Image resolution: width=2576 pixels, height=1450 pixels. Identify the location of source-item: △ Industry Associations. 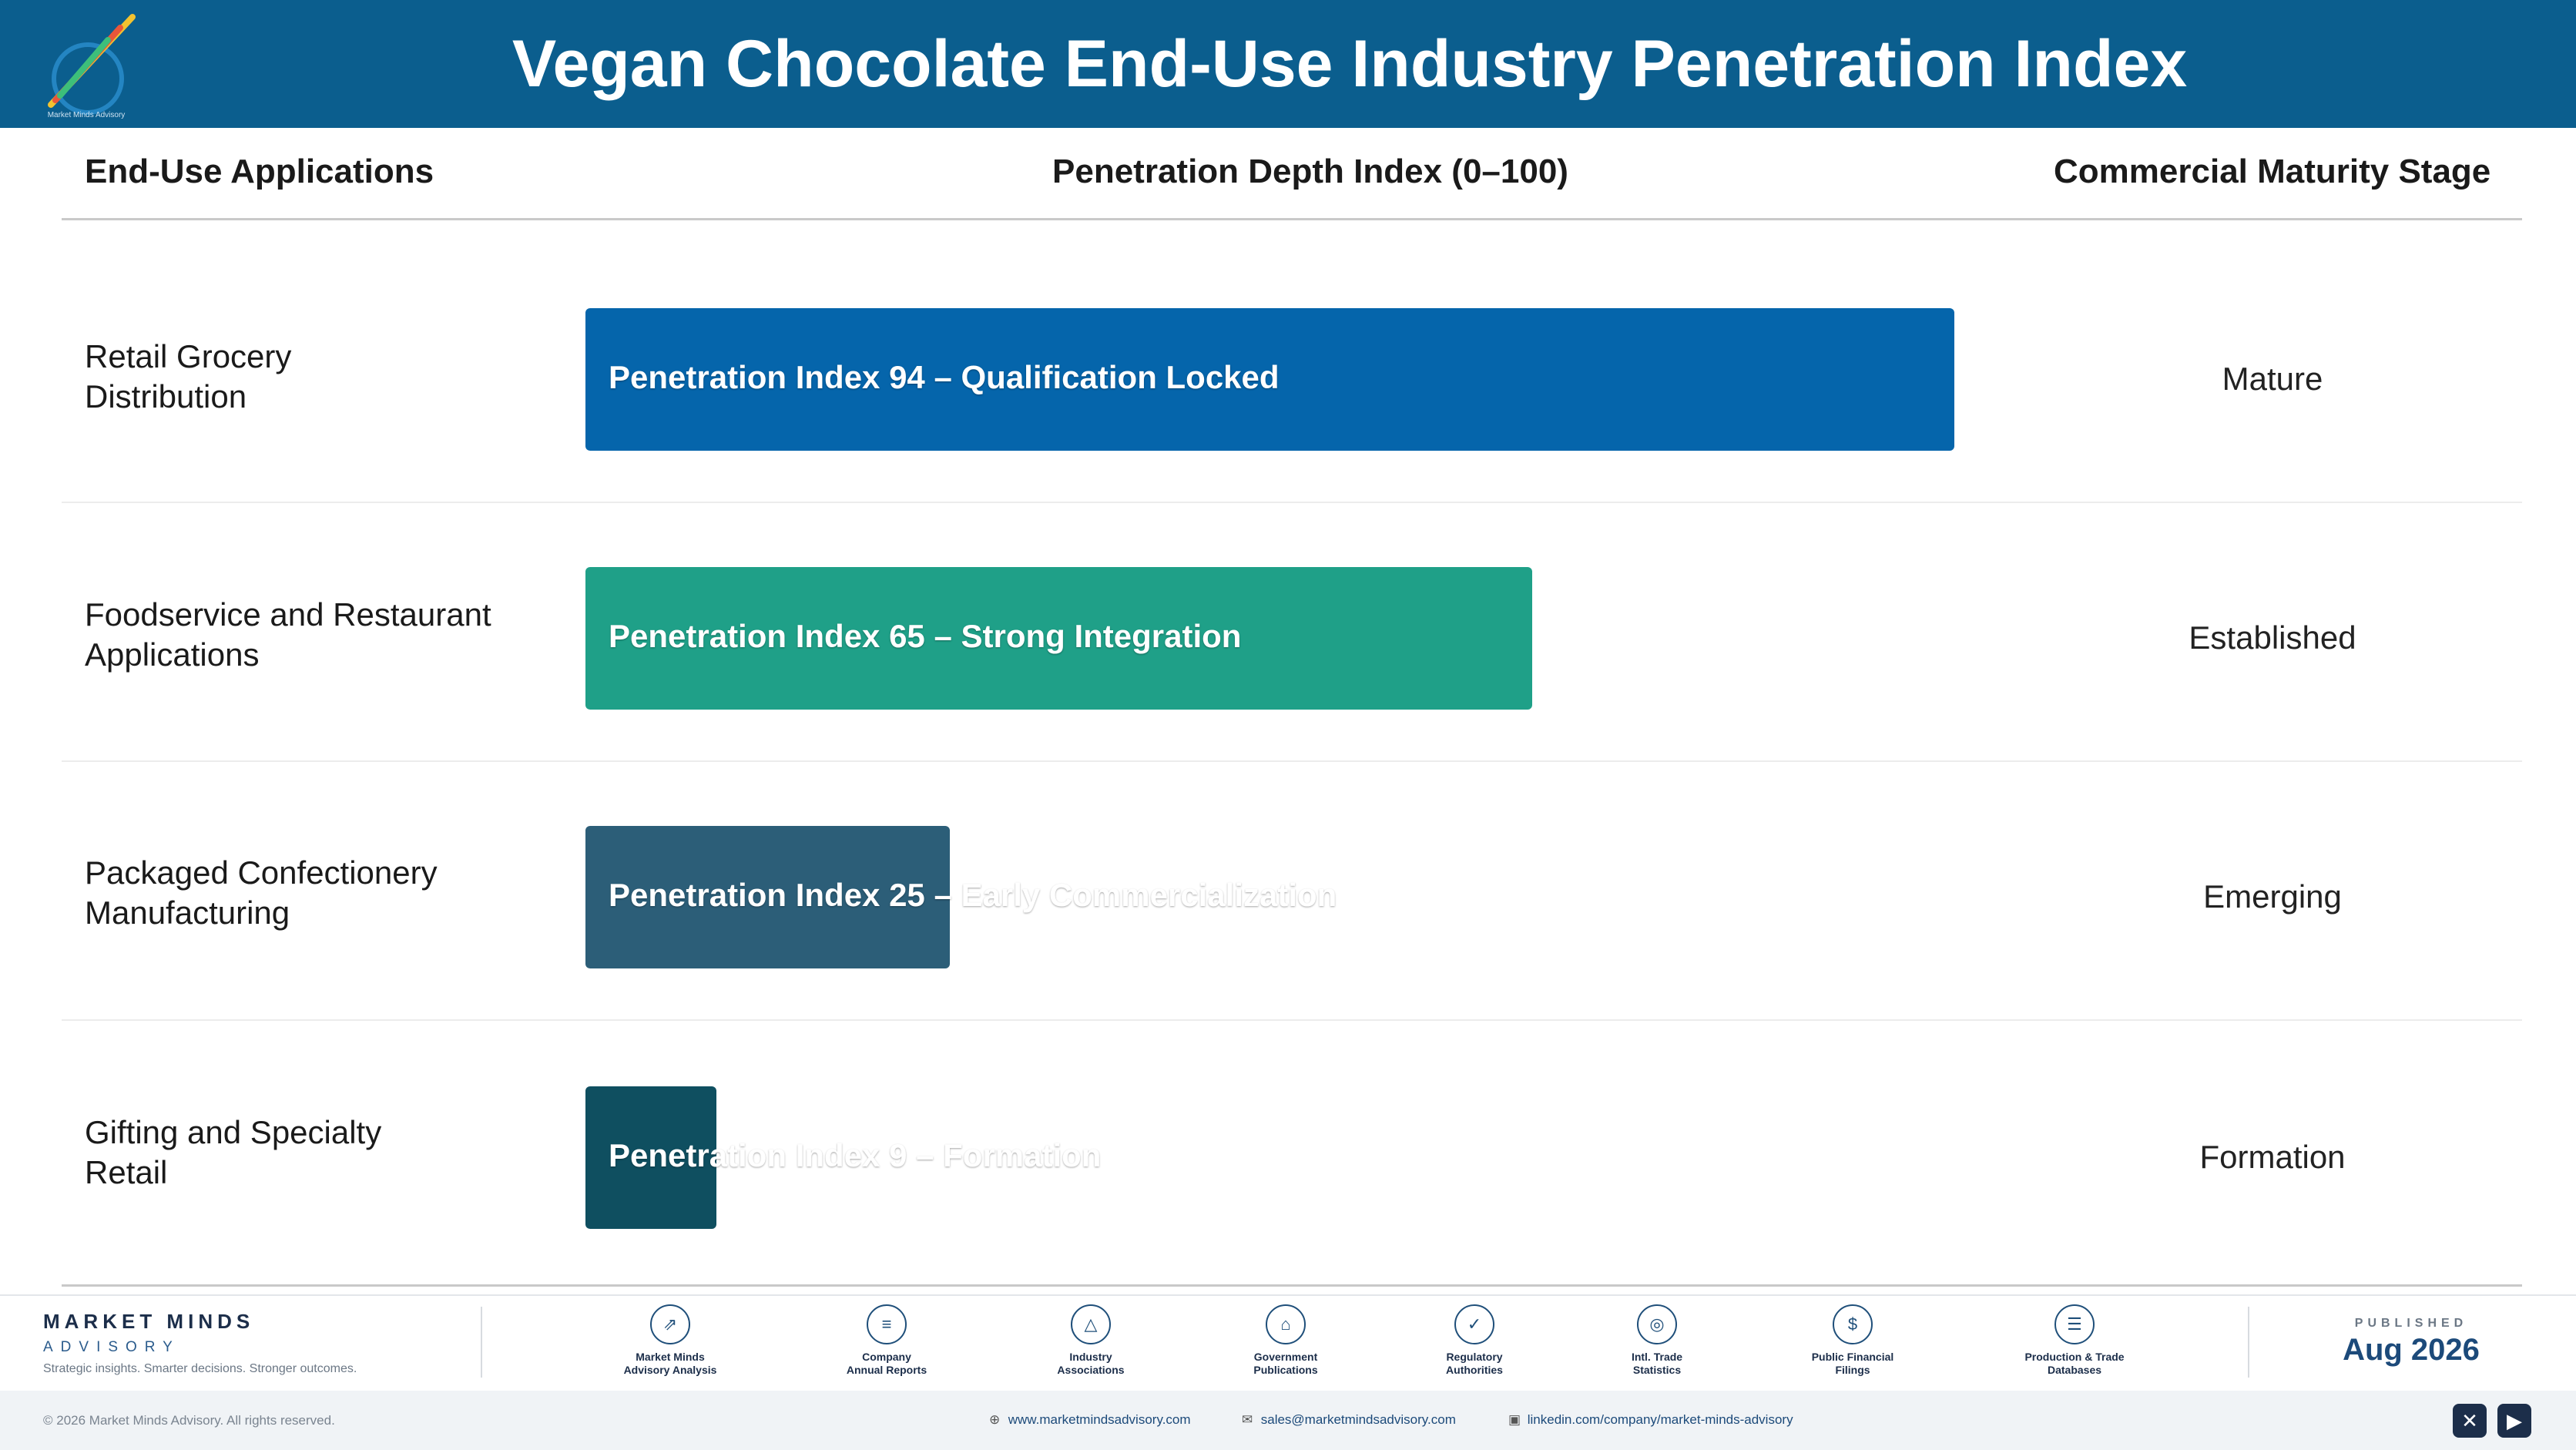
(1091, 1340).